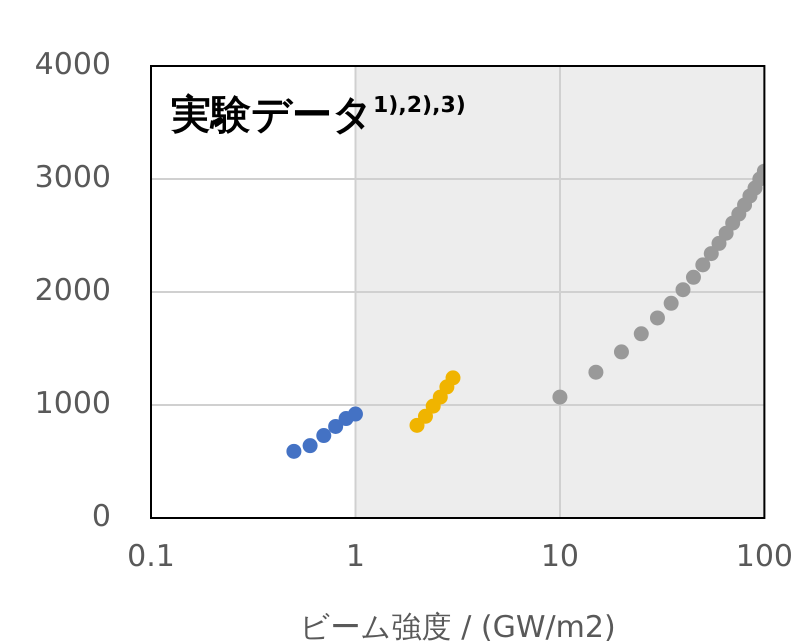 The width and height of the screenshot is (807, 643). Describe the element at coordinates (72, 177) in the screenshot. I see `y-tick-label: 3000` at that location.